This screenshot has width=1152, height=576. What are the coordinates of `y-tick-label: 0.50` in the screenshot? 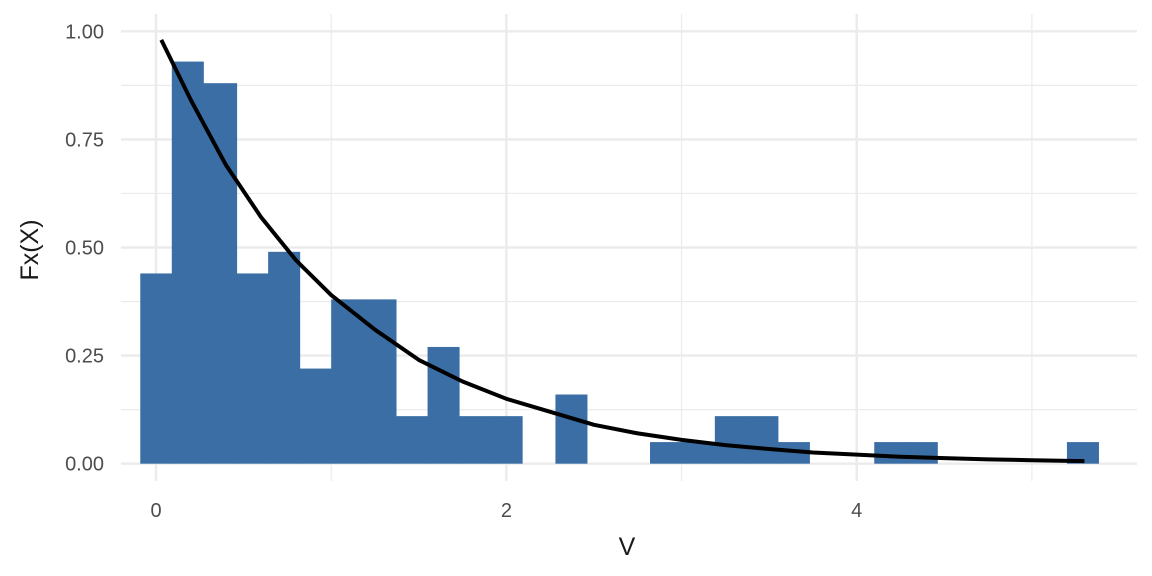 It's located at (84, 249).